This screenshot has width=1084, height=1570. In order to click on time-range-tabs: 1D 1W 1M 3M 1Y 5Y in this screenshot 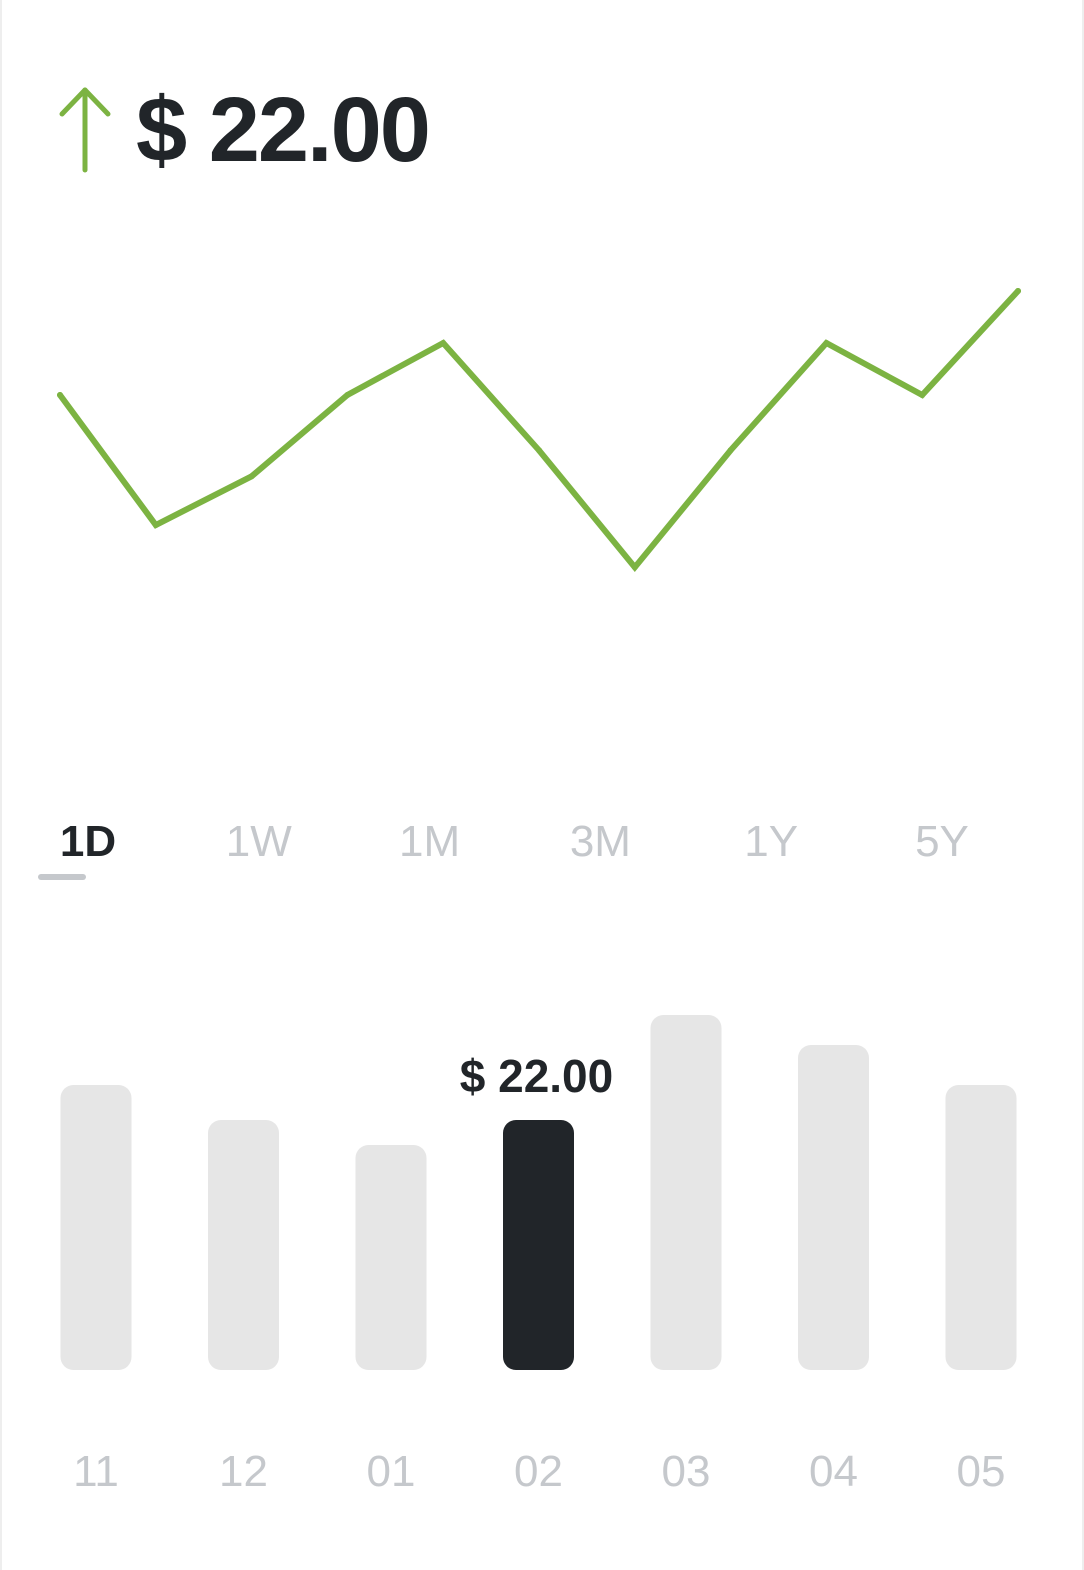, I will do `click(543, 852)`.